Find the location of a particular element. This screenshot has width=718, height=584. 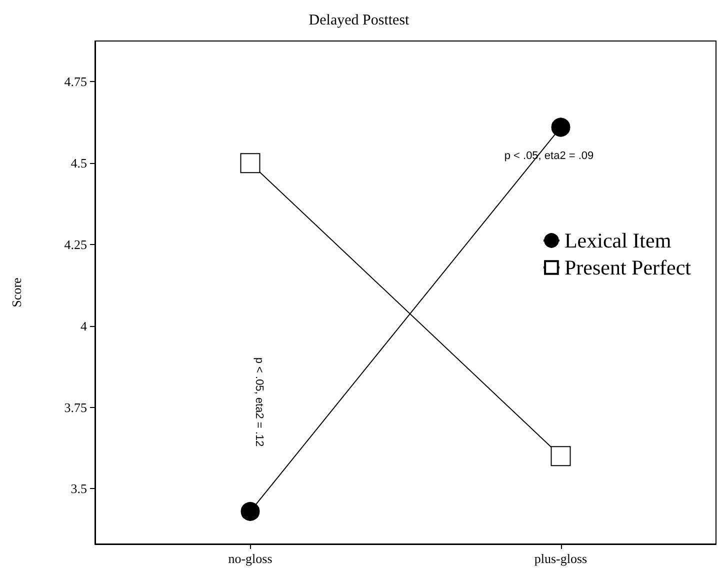

x-tick-label: plus-gloss is located at coordinates (561, 558).